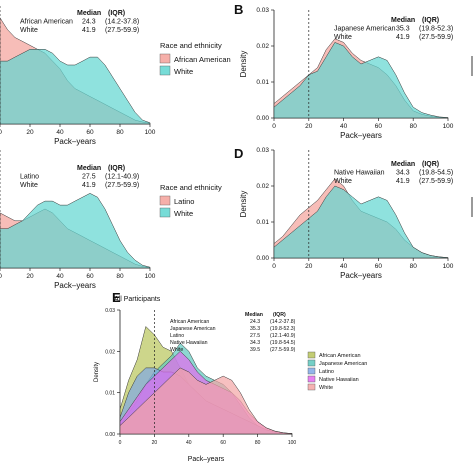 The image size is (474, 474). What do you see at coordinates (359, 173) in the screenshot?
I see `table-row-group: Native Hawaiian` at bounding box center [359, 173].